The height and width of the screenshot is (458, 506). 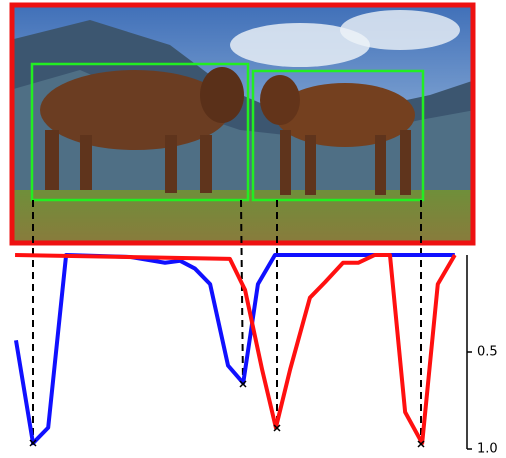 I want to click on y-tick-label: 0.5, so click(x=487, y=352).